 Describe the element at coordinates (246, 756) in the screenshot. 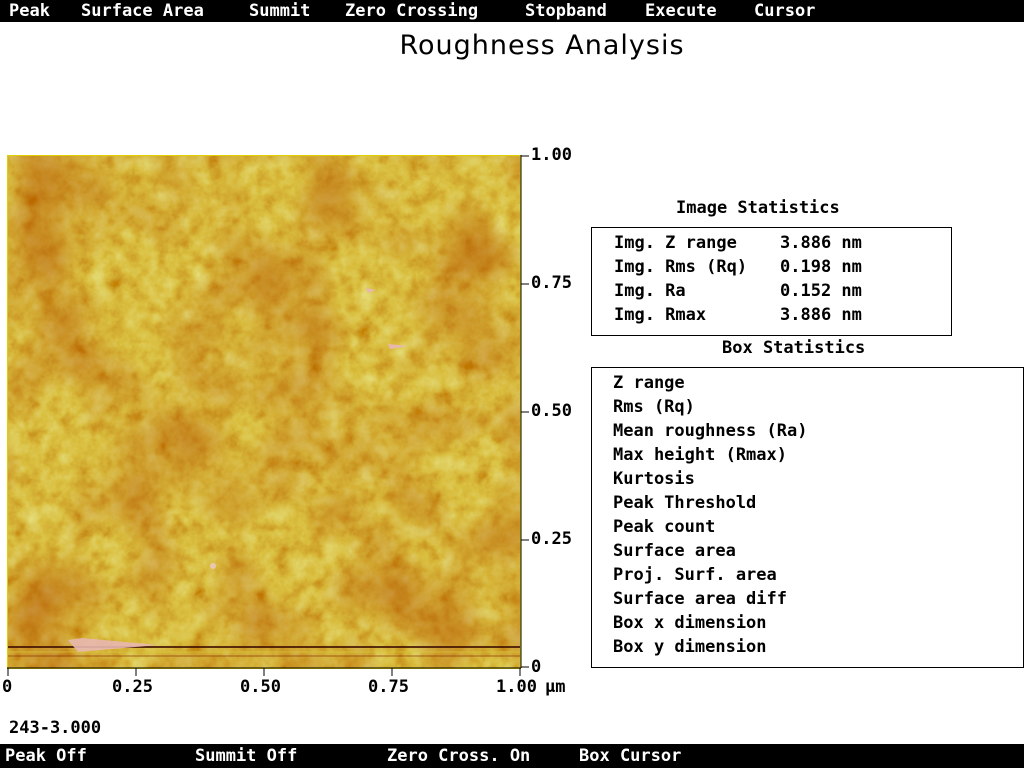

I see `status-summit: Summit Off` at that location.